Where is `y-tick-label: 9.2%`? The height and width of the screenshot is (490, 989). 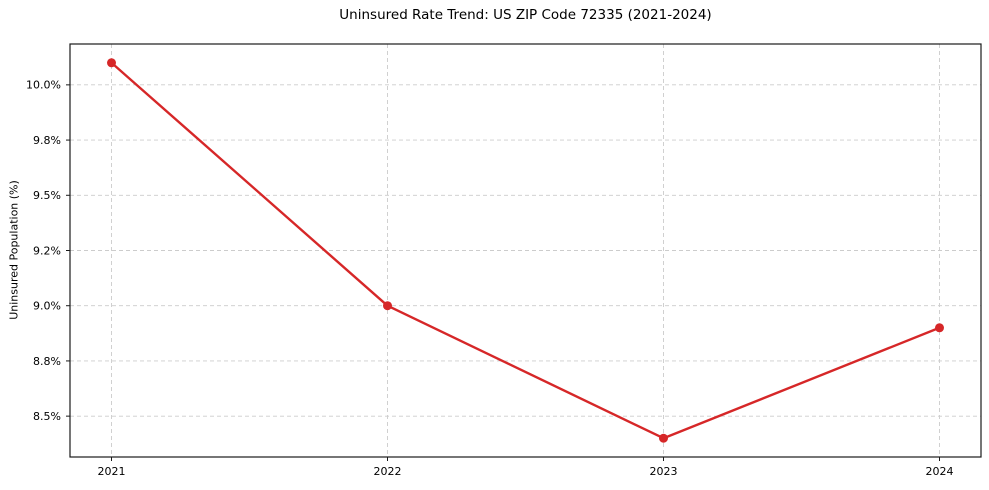
y-tick-label: 9.2% is located at coordinates (47, 250).